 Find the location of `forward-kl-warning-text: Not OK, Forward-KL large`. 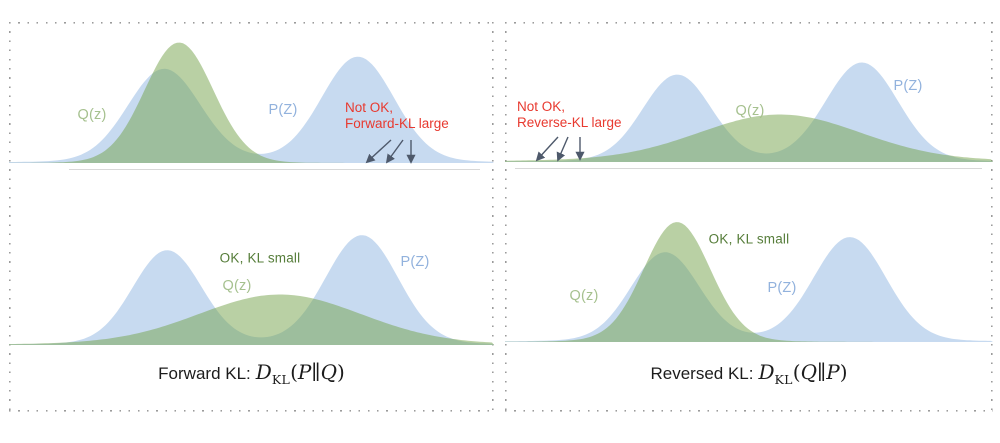

forward-kl-warning-text: Not OK, Forward-KL large is located at coordinates (397, 115).